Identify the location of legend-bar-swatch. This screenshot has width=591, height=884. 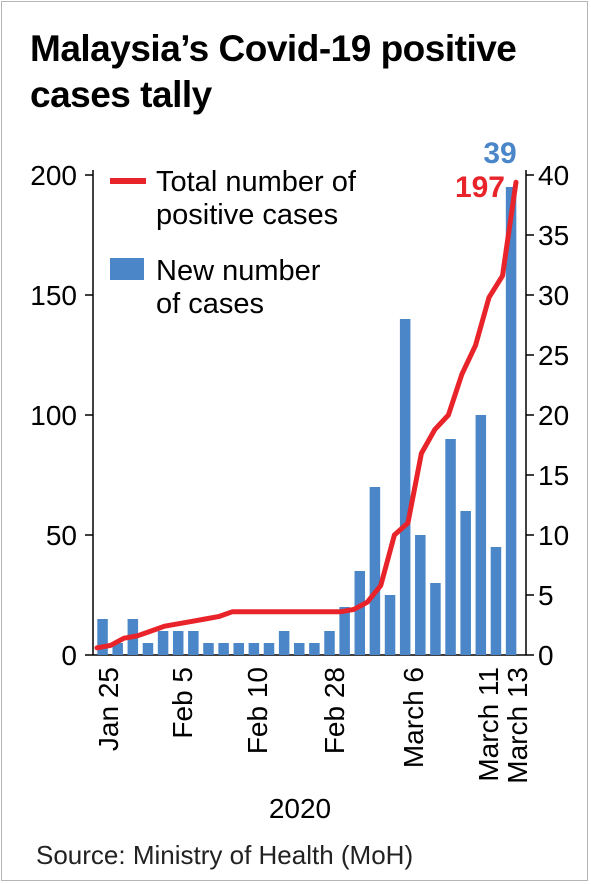
(127, 269).